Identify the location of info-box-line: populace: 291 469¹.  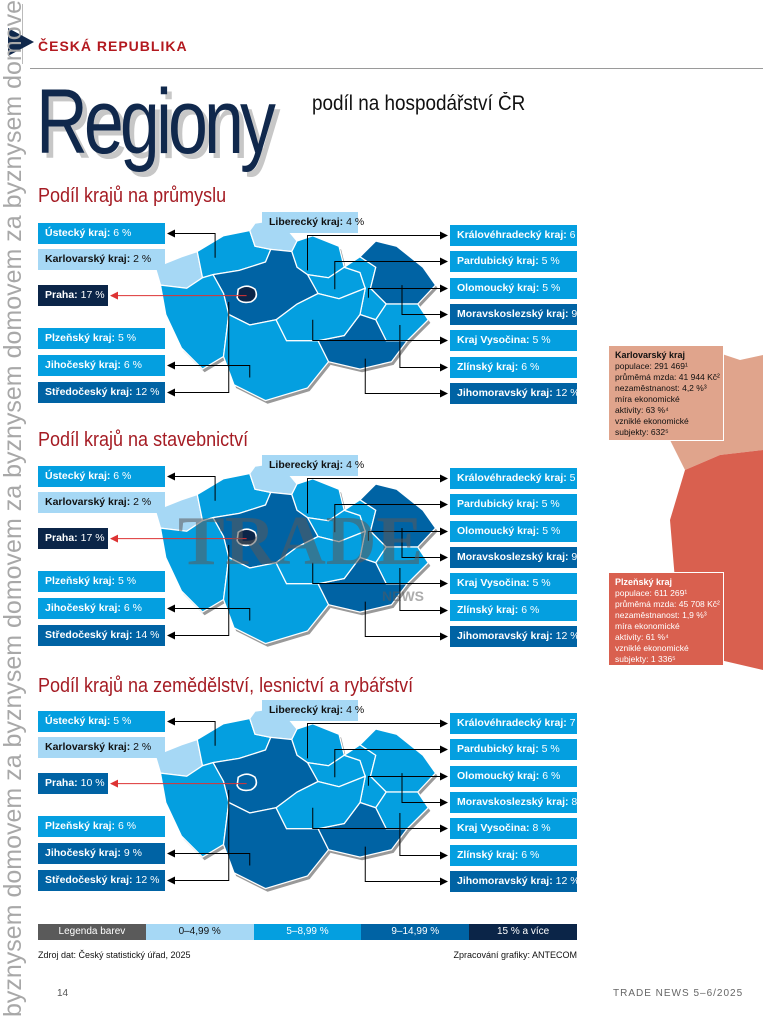
(651, 366).